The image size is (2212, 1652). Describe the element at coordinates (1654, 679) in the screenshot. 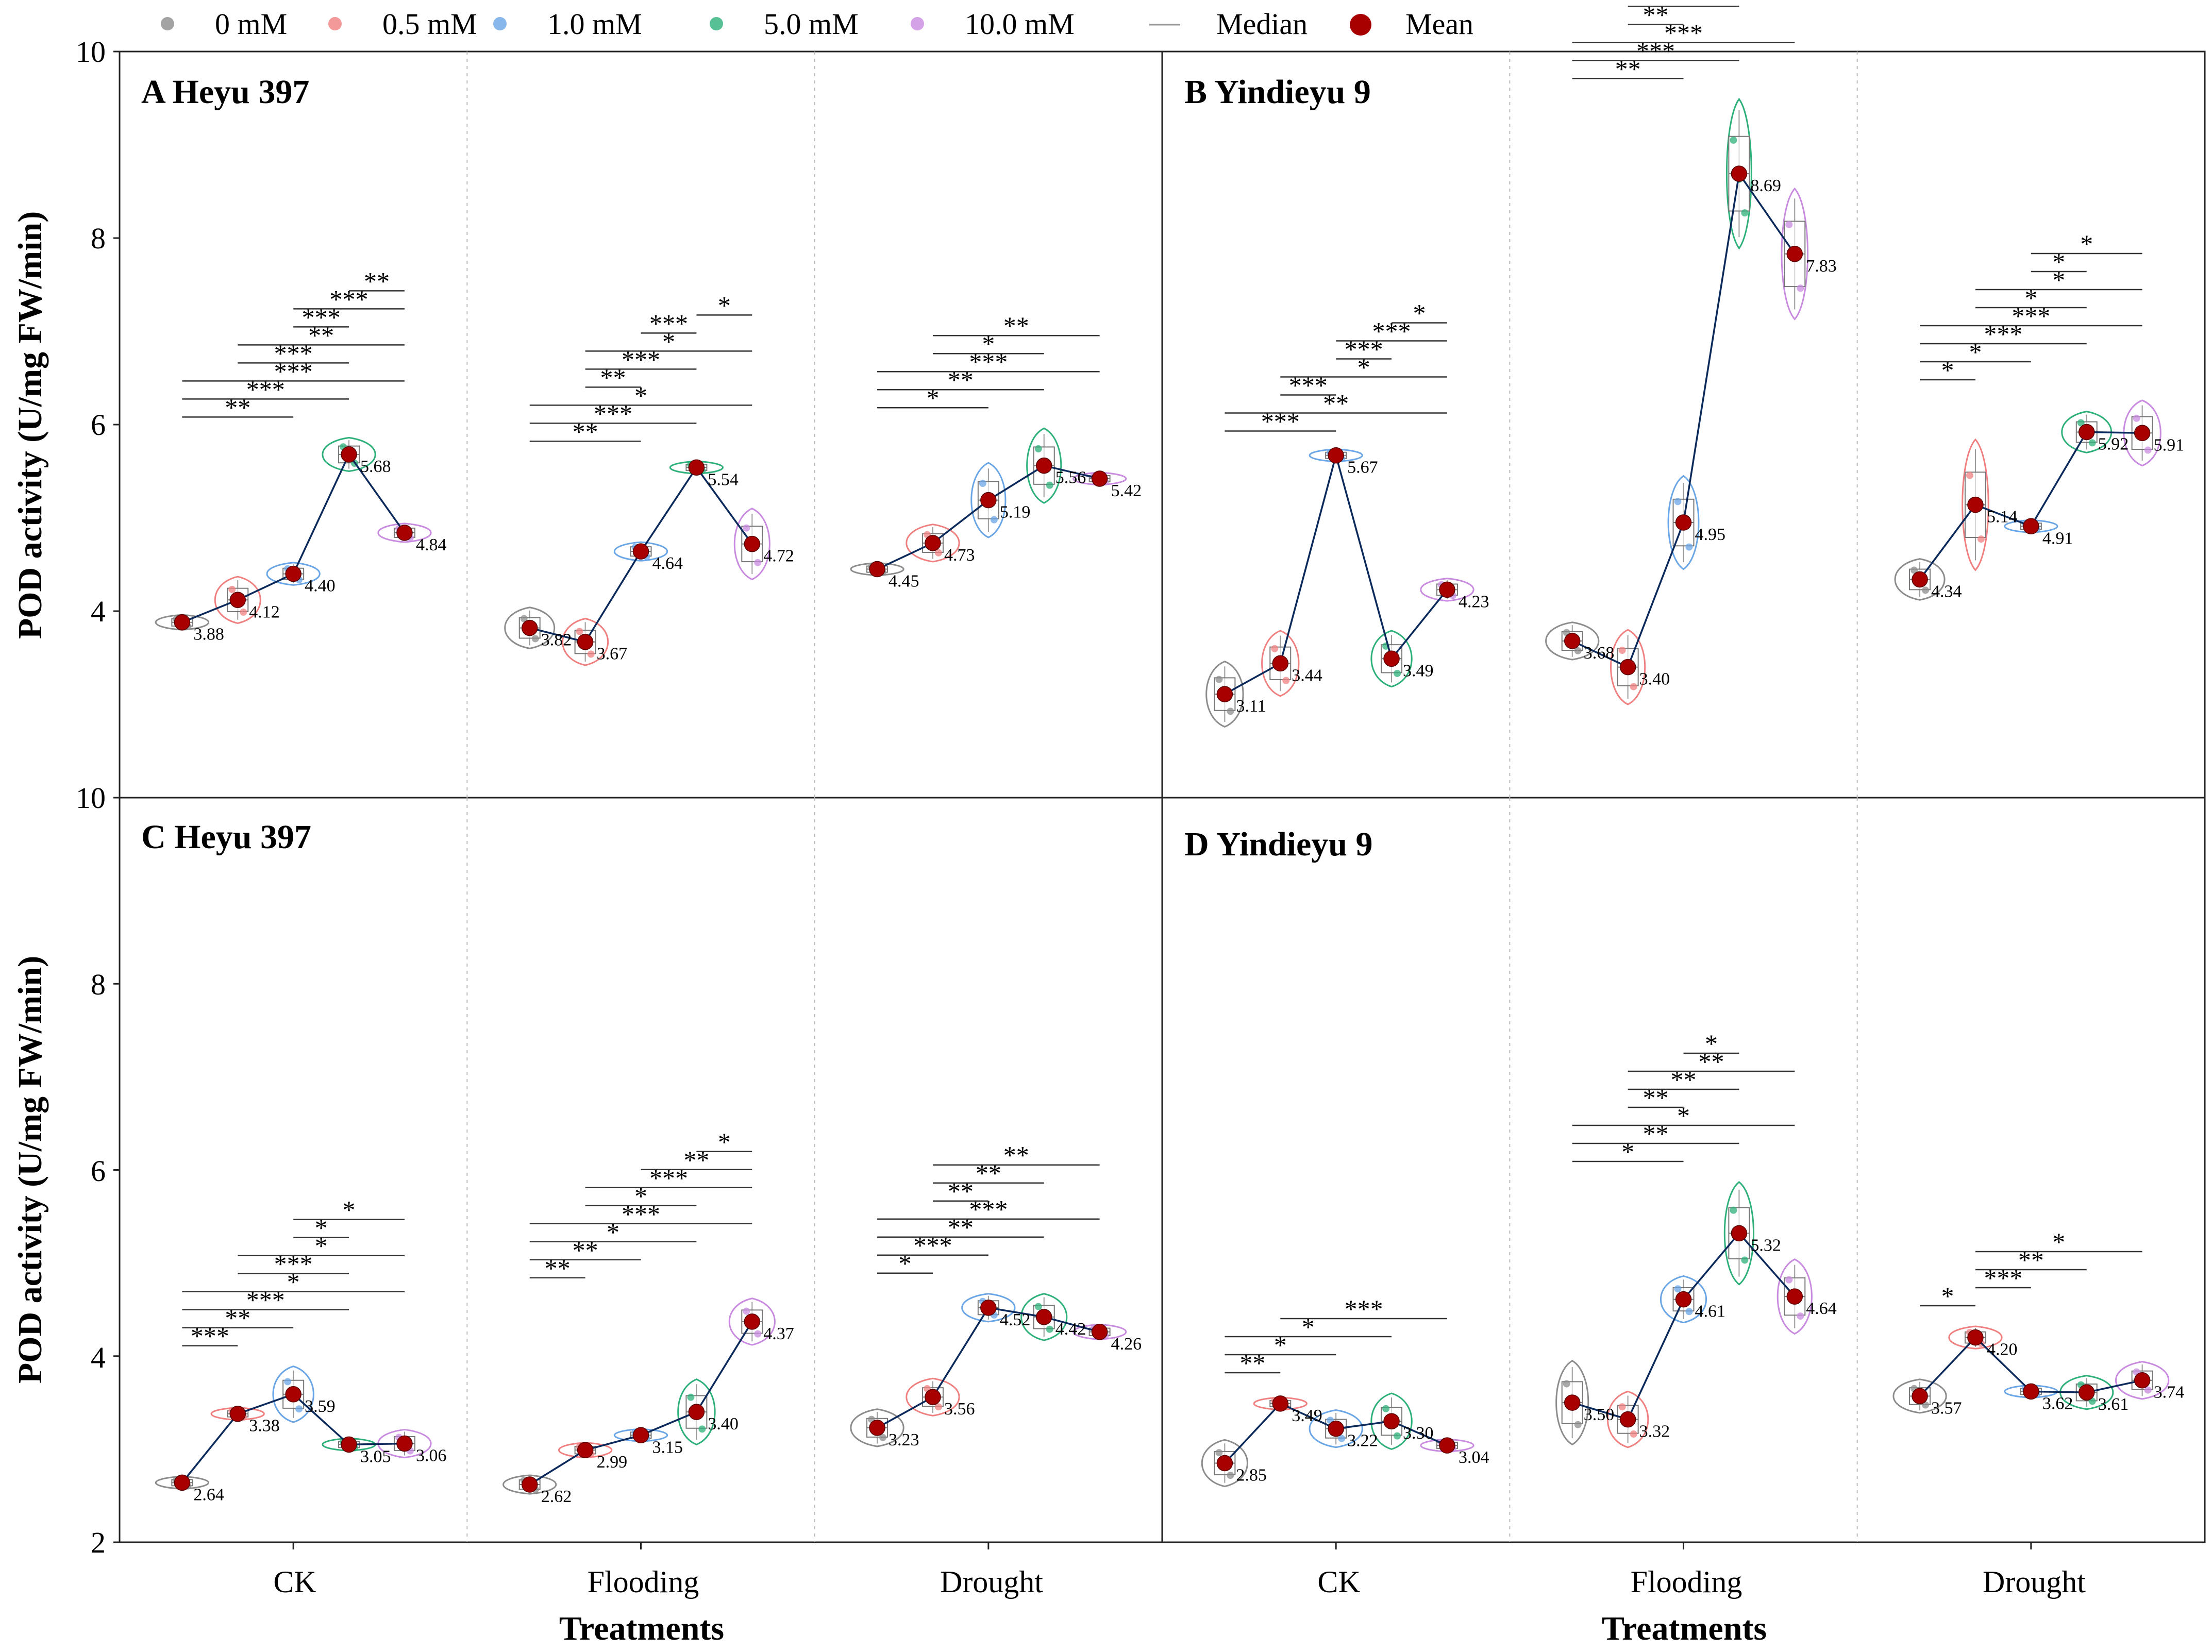

I see `mean-value-label: 3.40` at that location.